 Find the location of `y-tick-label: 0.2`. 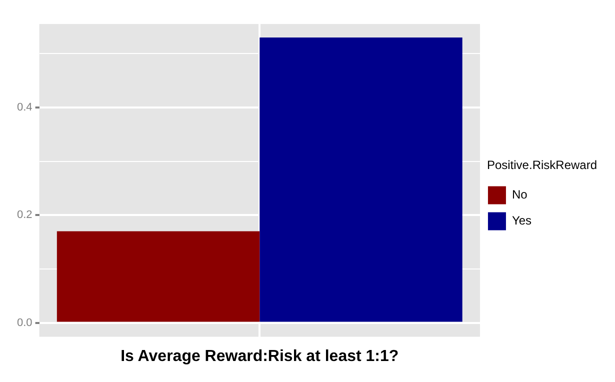

y-tick-label: 0.2 is located at coordinates (24, 215).